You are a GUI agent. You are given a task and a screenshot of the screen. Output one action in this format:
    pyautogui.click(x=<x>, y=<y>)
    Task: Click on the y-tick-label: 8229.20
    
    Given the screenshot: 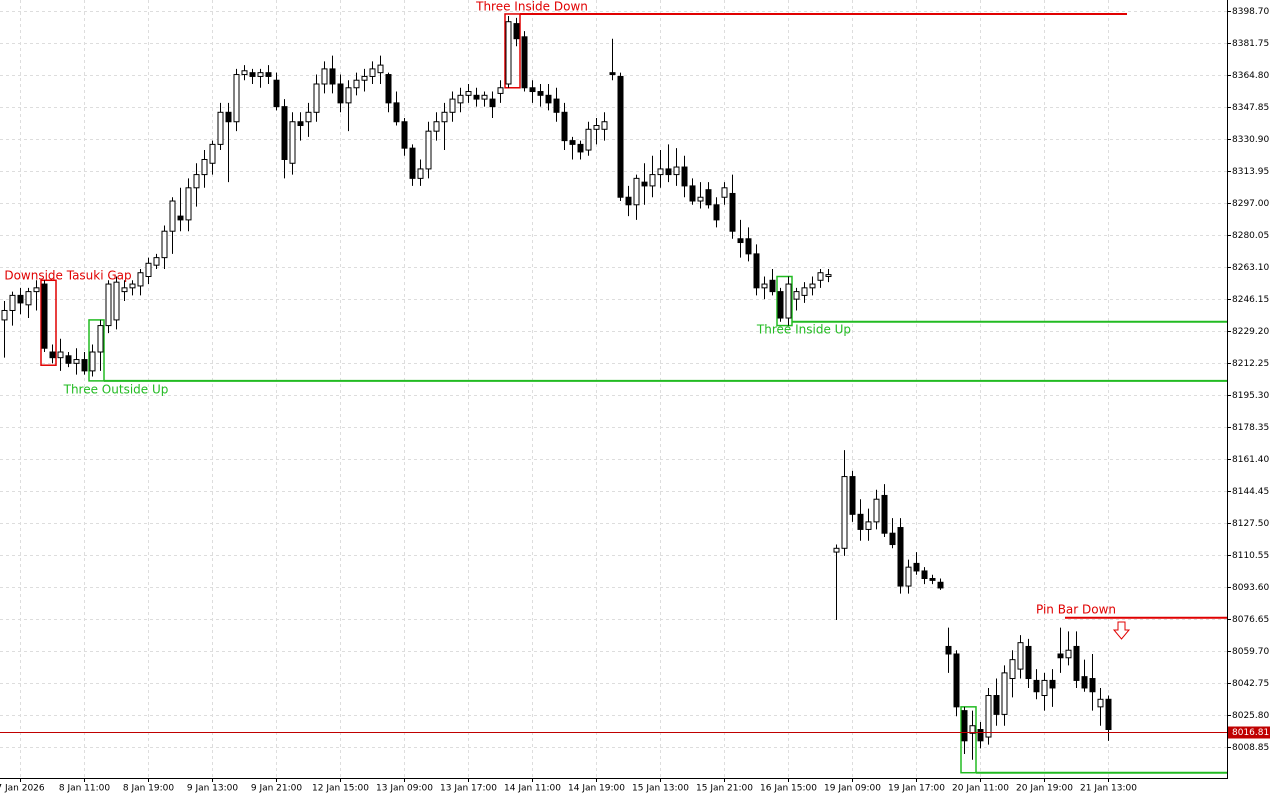 What is the action you would take?
    pyautogui.click(x=1250, y=332)
    